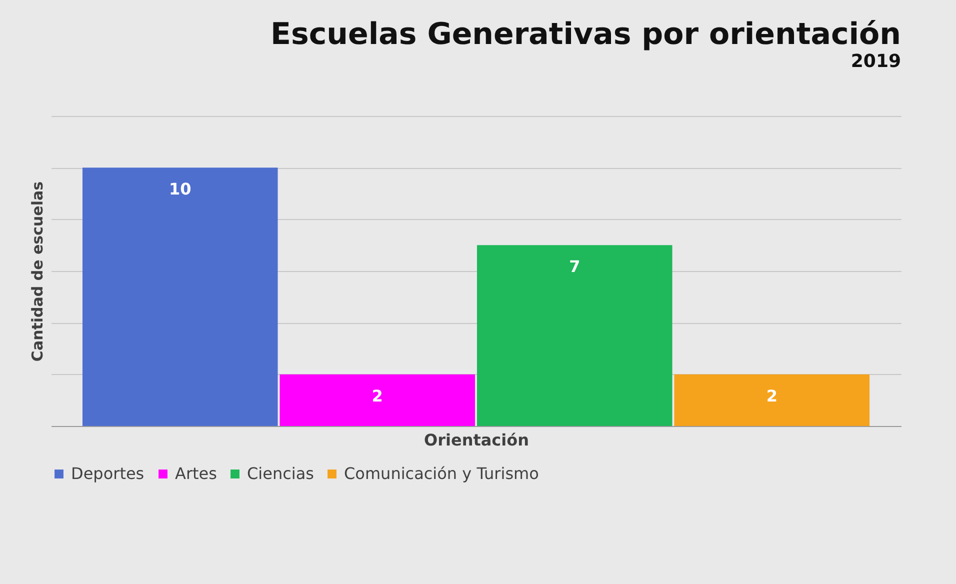  I want to click on x-axis-title: Orientación, so click(477, 440).